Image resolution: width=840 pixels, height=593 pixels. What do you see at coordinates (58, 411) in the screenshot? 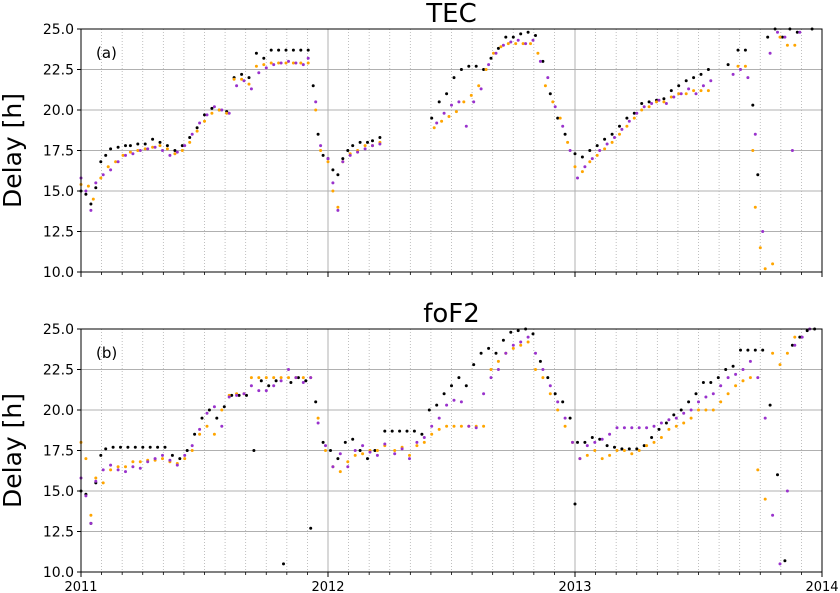
I see `y-tick-label: 20.0` at bounding box center [58, 411].